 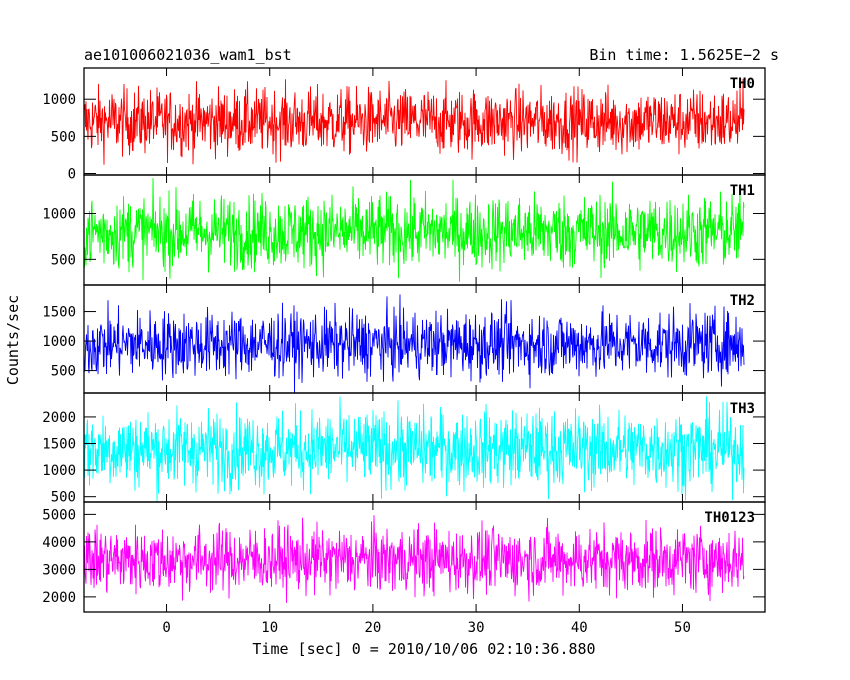 I want to click on y-tick-label: 3000, so click(x=59, y=570).